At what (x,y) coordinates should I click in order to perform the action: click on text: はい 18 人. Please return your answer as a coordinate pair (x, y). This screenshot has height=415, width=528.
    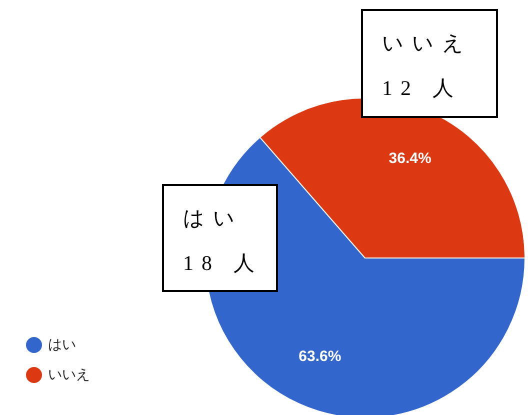
    Looking at the image, I should click on (222, 240).